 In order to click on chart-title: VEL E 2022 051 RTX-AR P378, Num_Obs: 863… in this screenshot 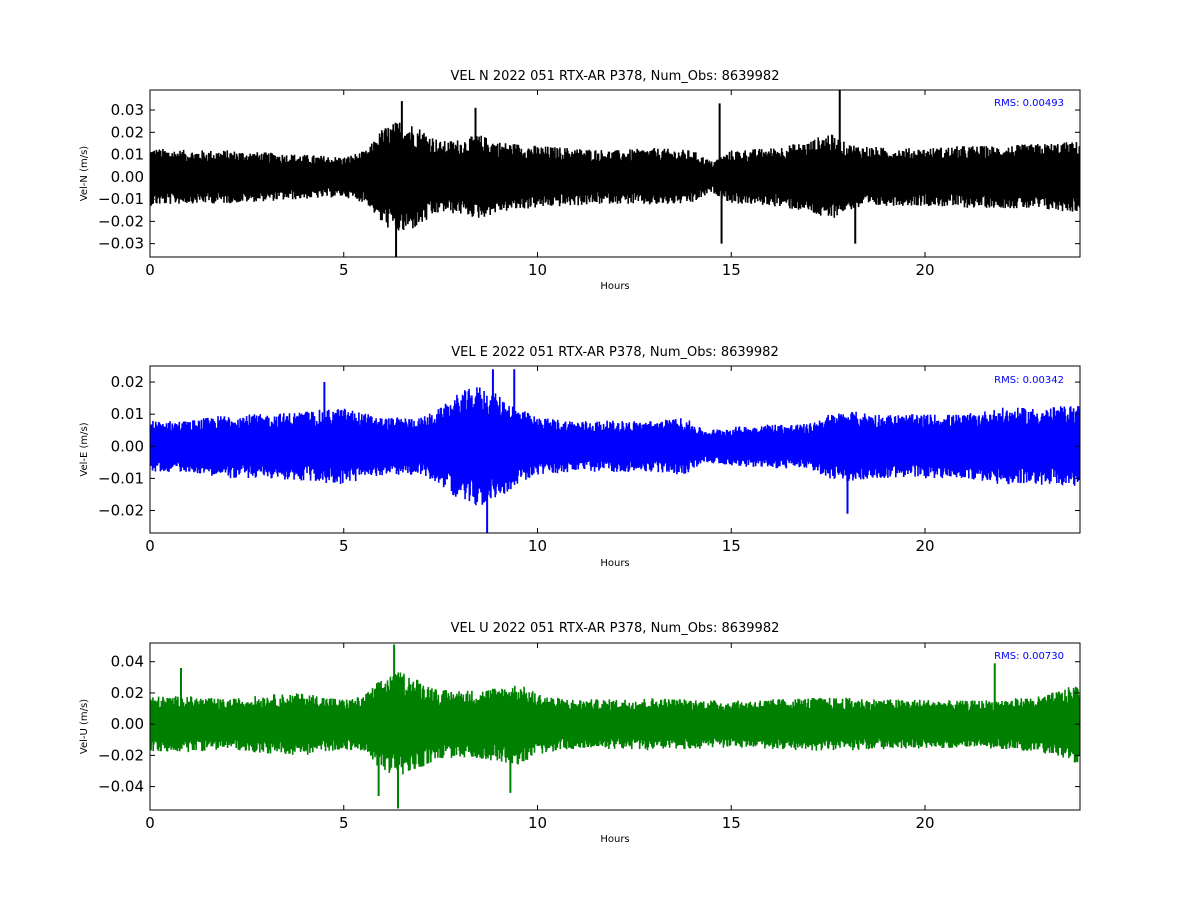, I will do `click(614, 352)`.